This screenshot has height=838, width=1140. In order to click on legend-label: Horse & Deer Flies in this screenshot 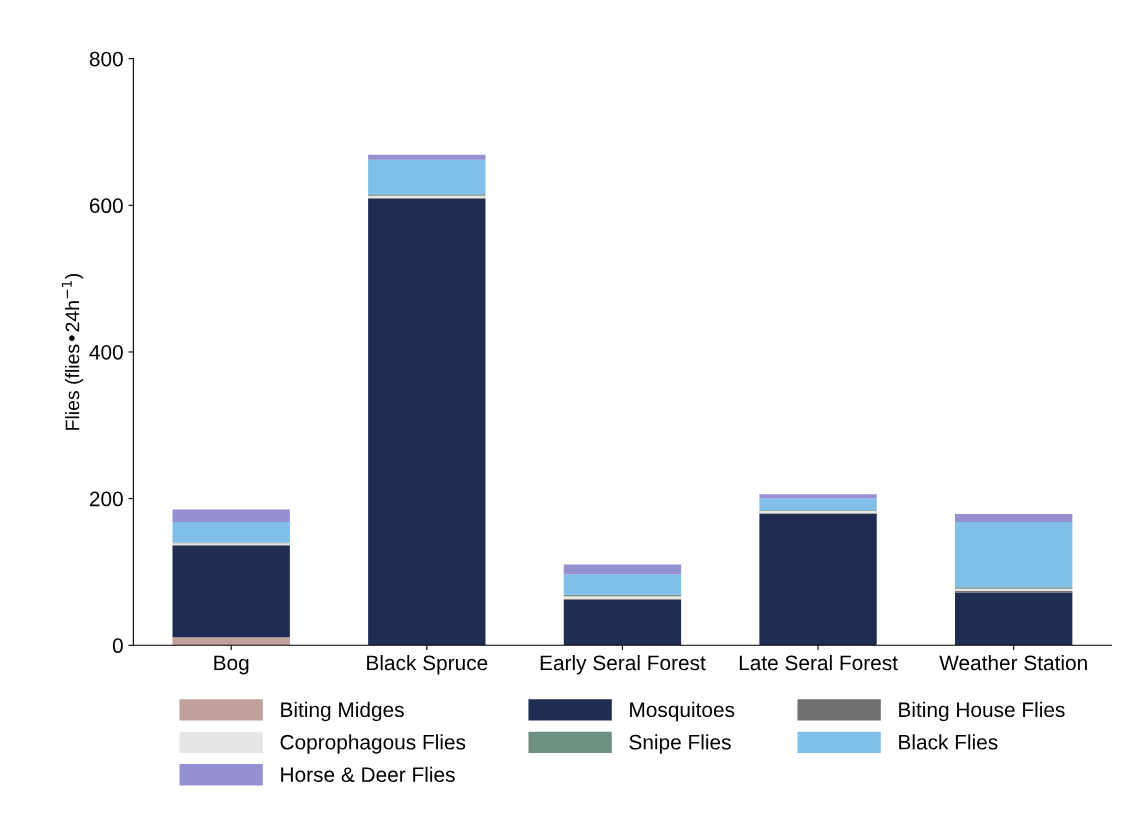, I will do `click(368, 774)`.